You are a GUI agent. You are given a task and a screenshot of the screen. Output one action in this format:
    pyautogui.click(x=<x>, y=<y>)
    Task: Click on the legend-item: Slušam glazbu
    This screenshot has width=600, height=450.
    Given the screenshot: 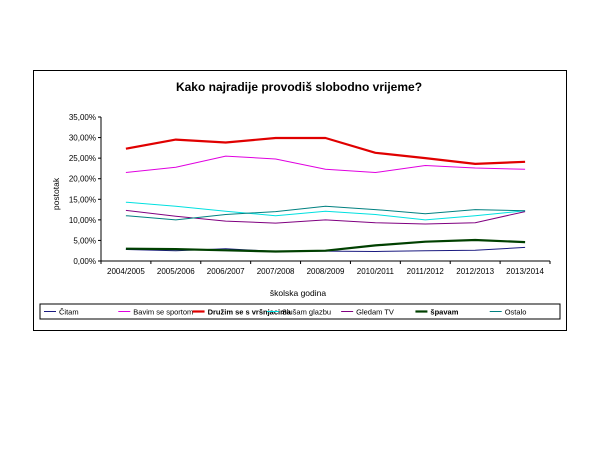 What is the action you would take?
    pyautogui.click(x=298, y=311)
    